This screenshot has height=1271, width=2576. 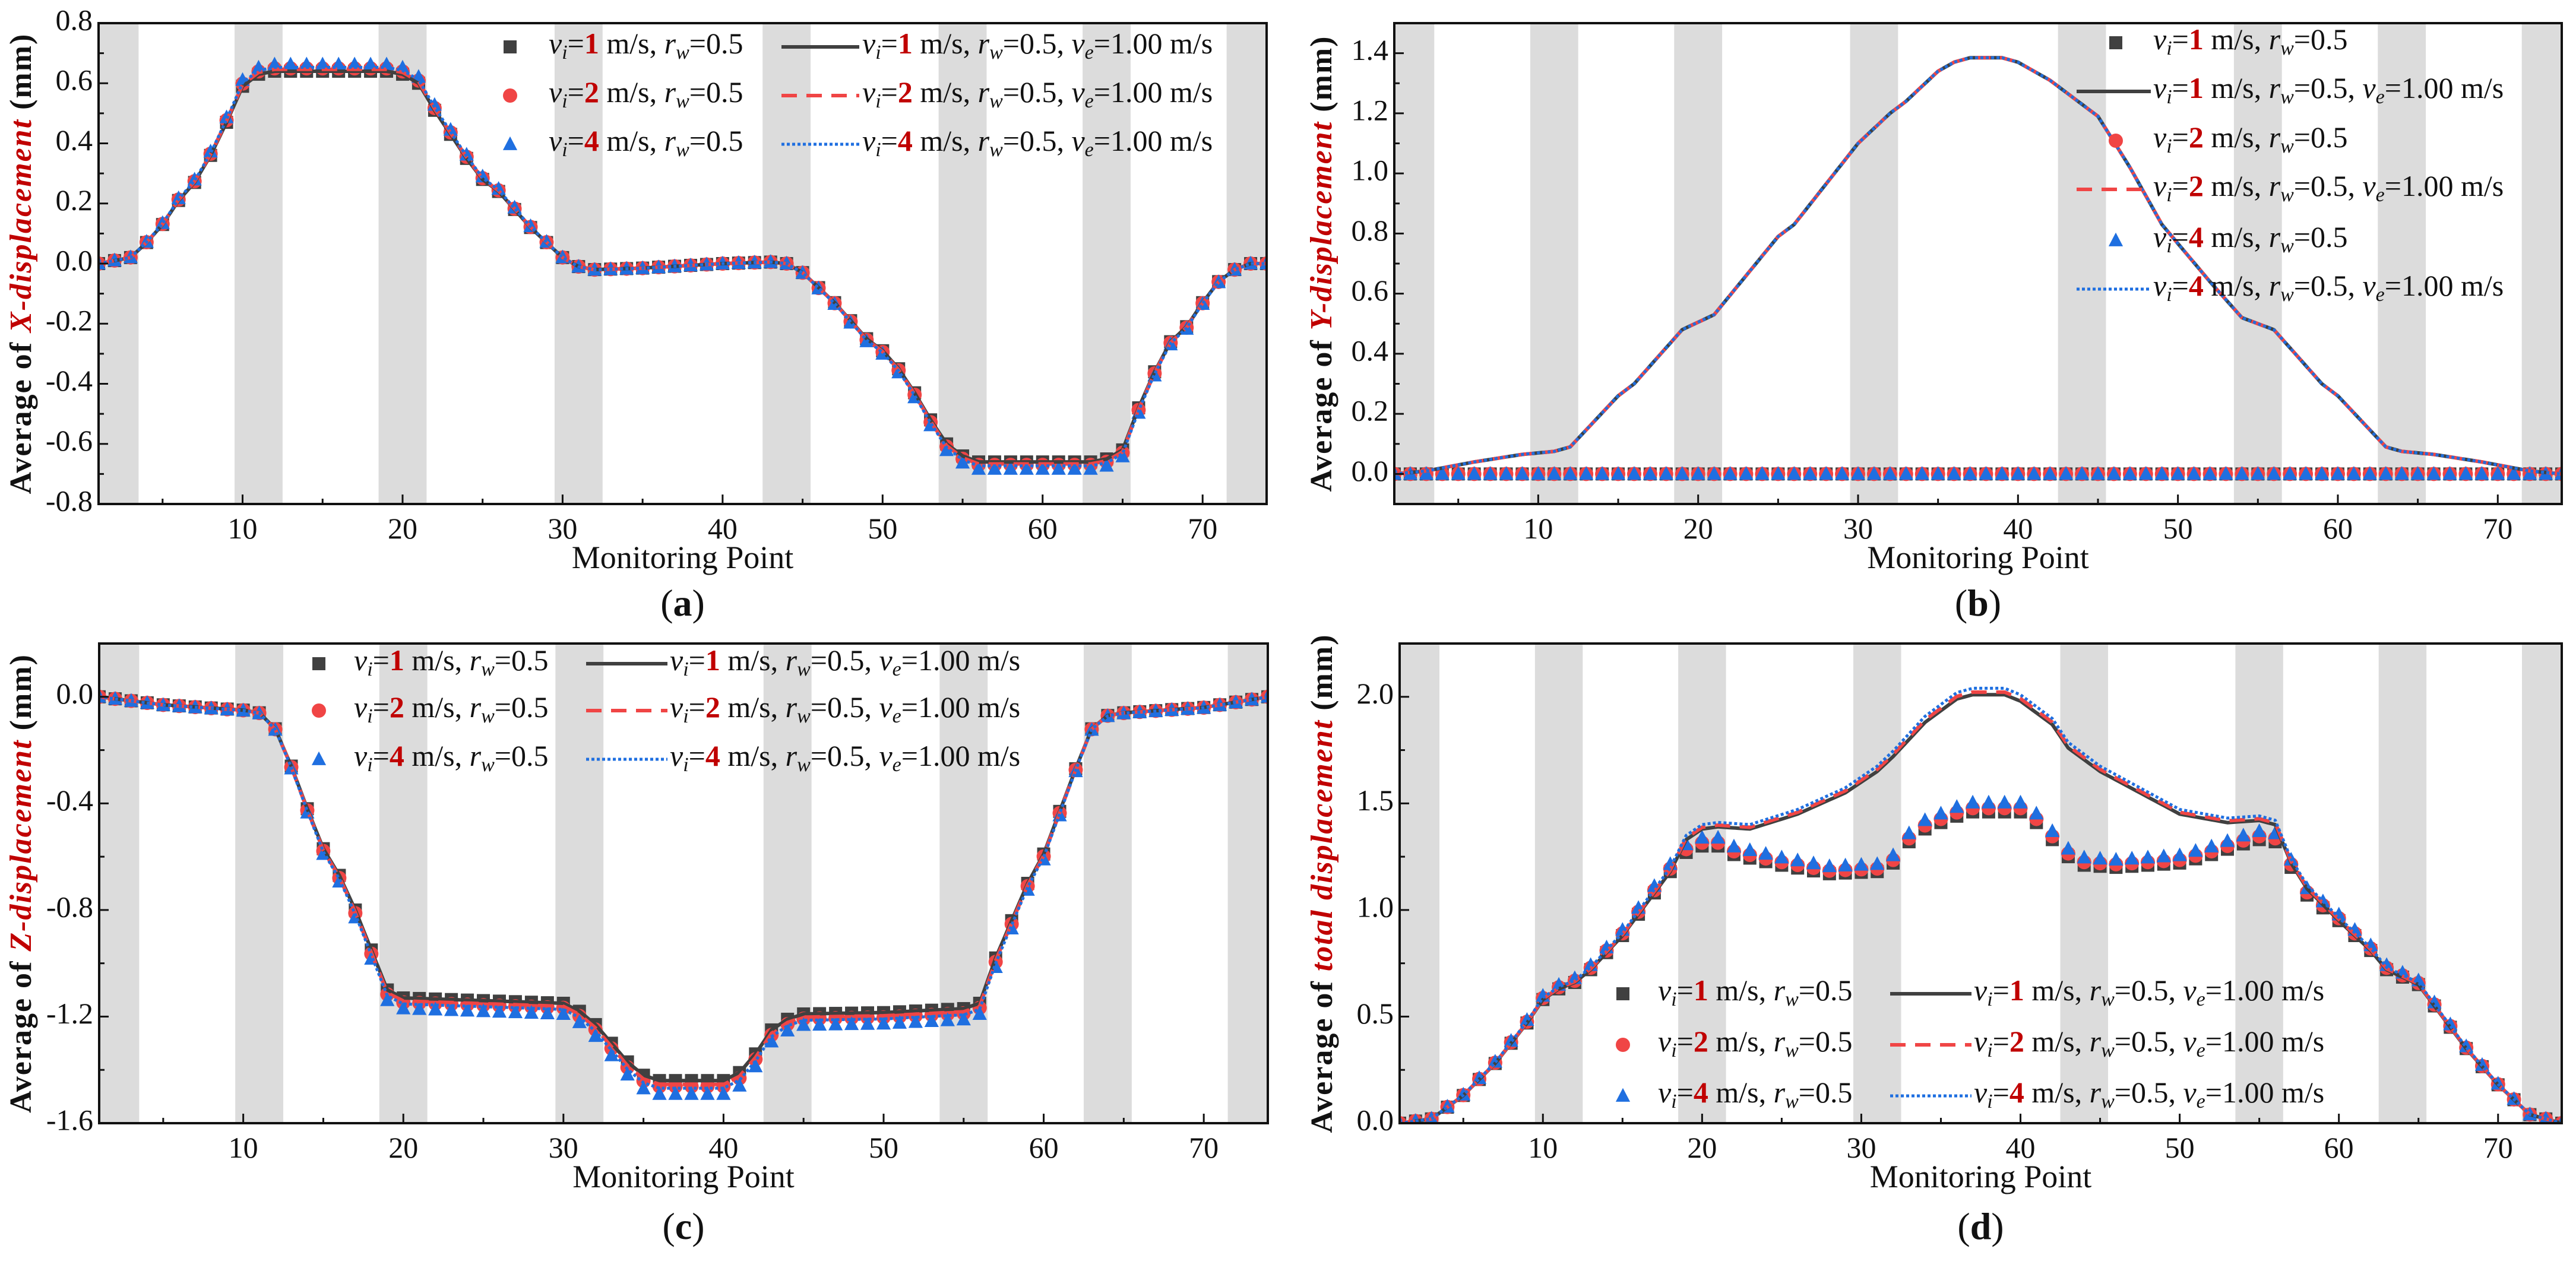 I want to click on y-tick-label: 1.0, so click(x=1375, y=906).